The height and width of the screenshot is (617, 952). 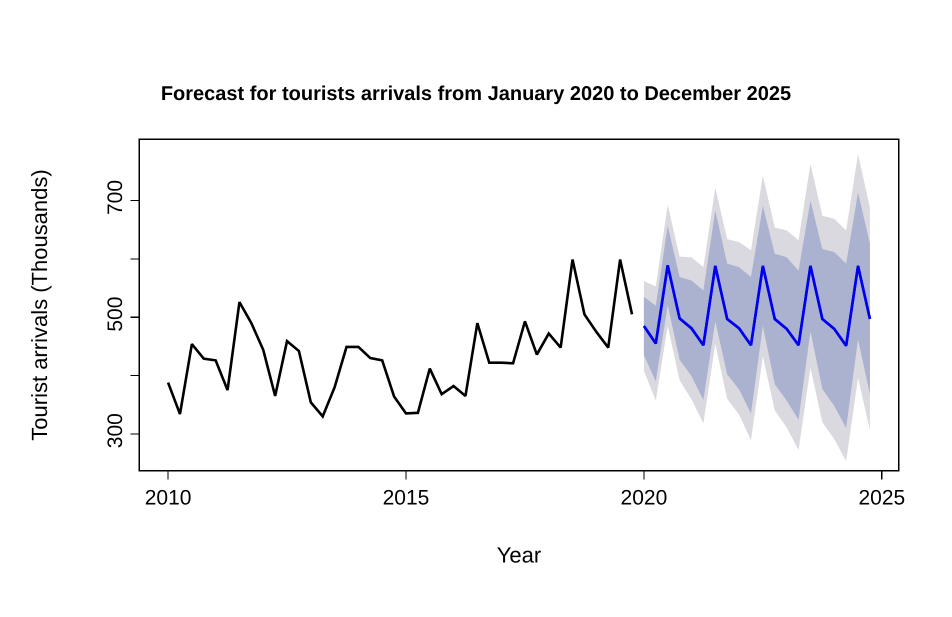 I want to click on chart-title: Forecast for tourists arrivals from January 2020 to December 2025, so click(x=476, y=94).